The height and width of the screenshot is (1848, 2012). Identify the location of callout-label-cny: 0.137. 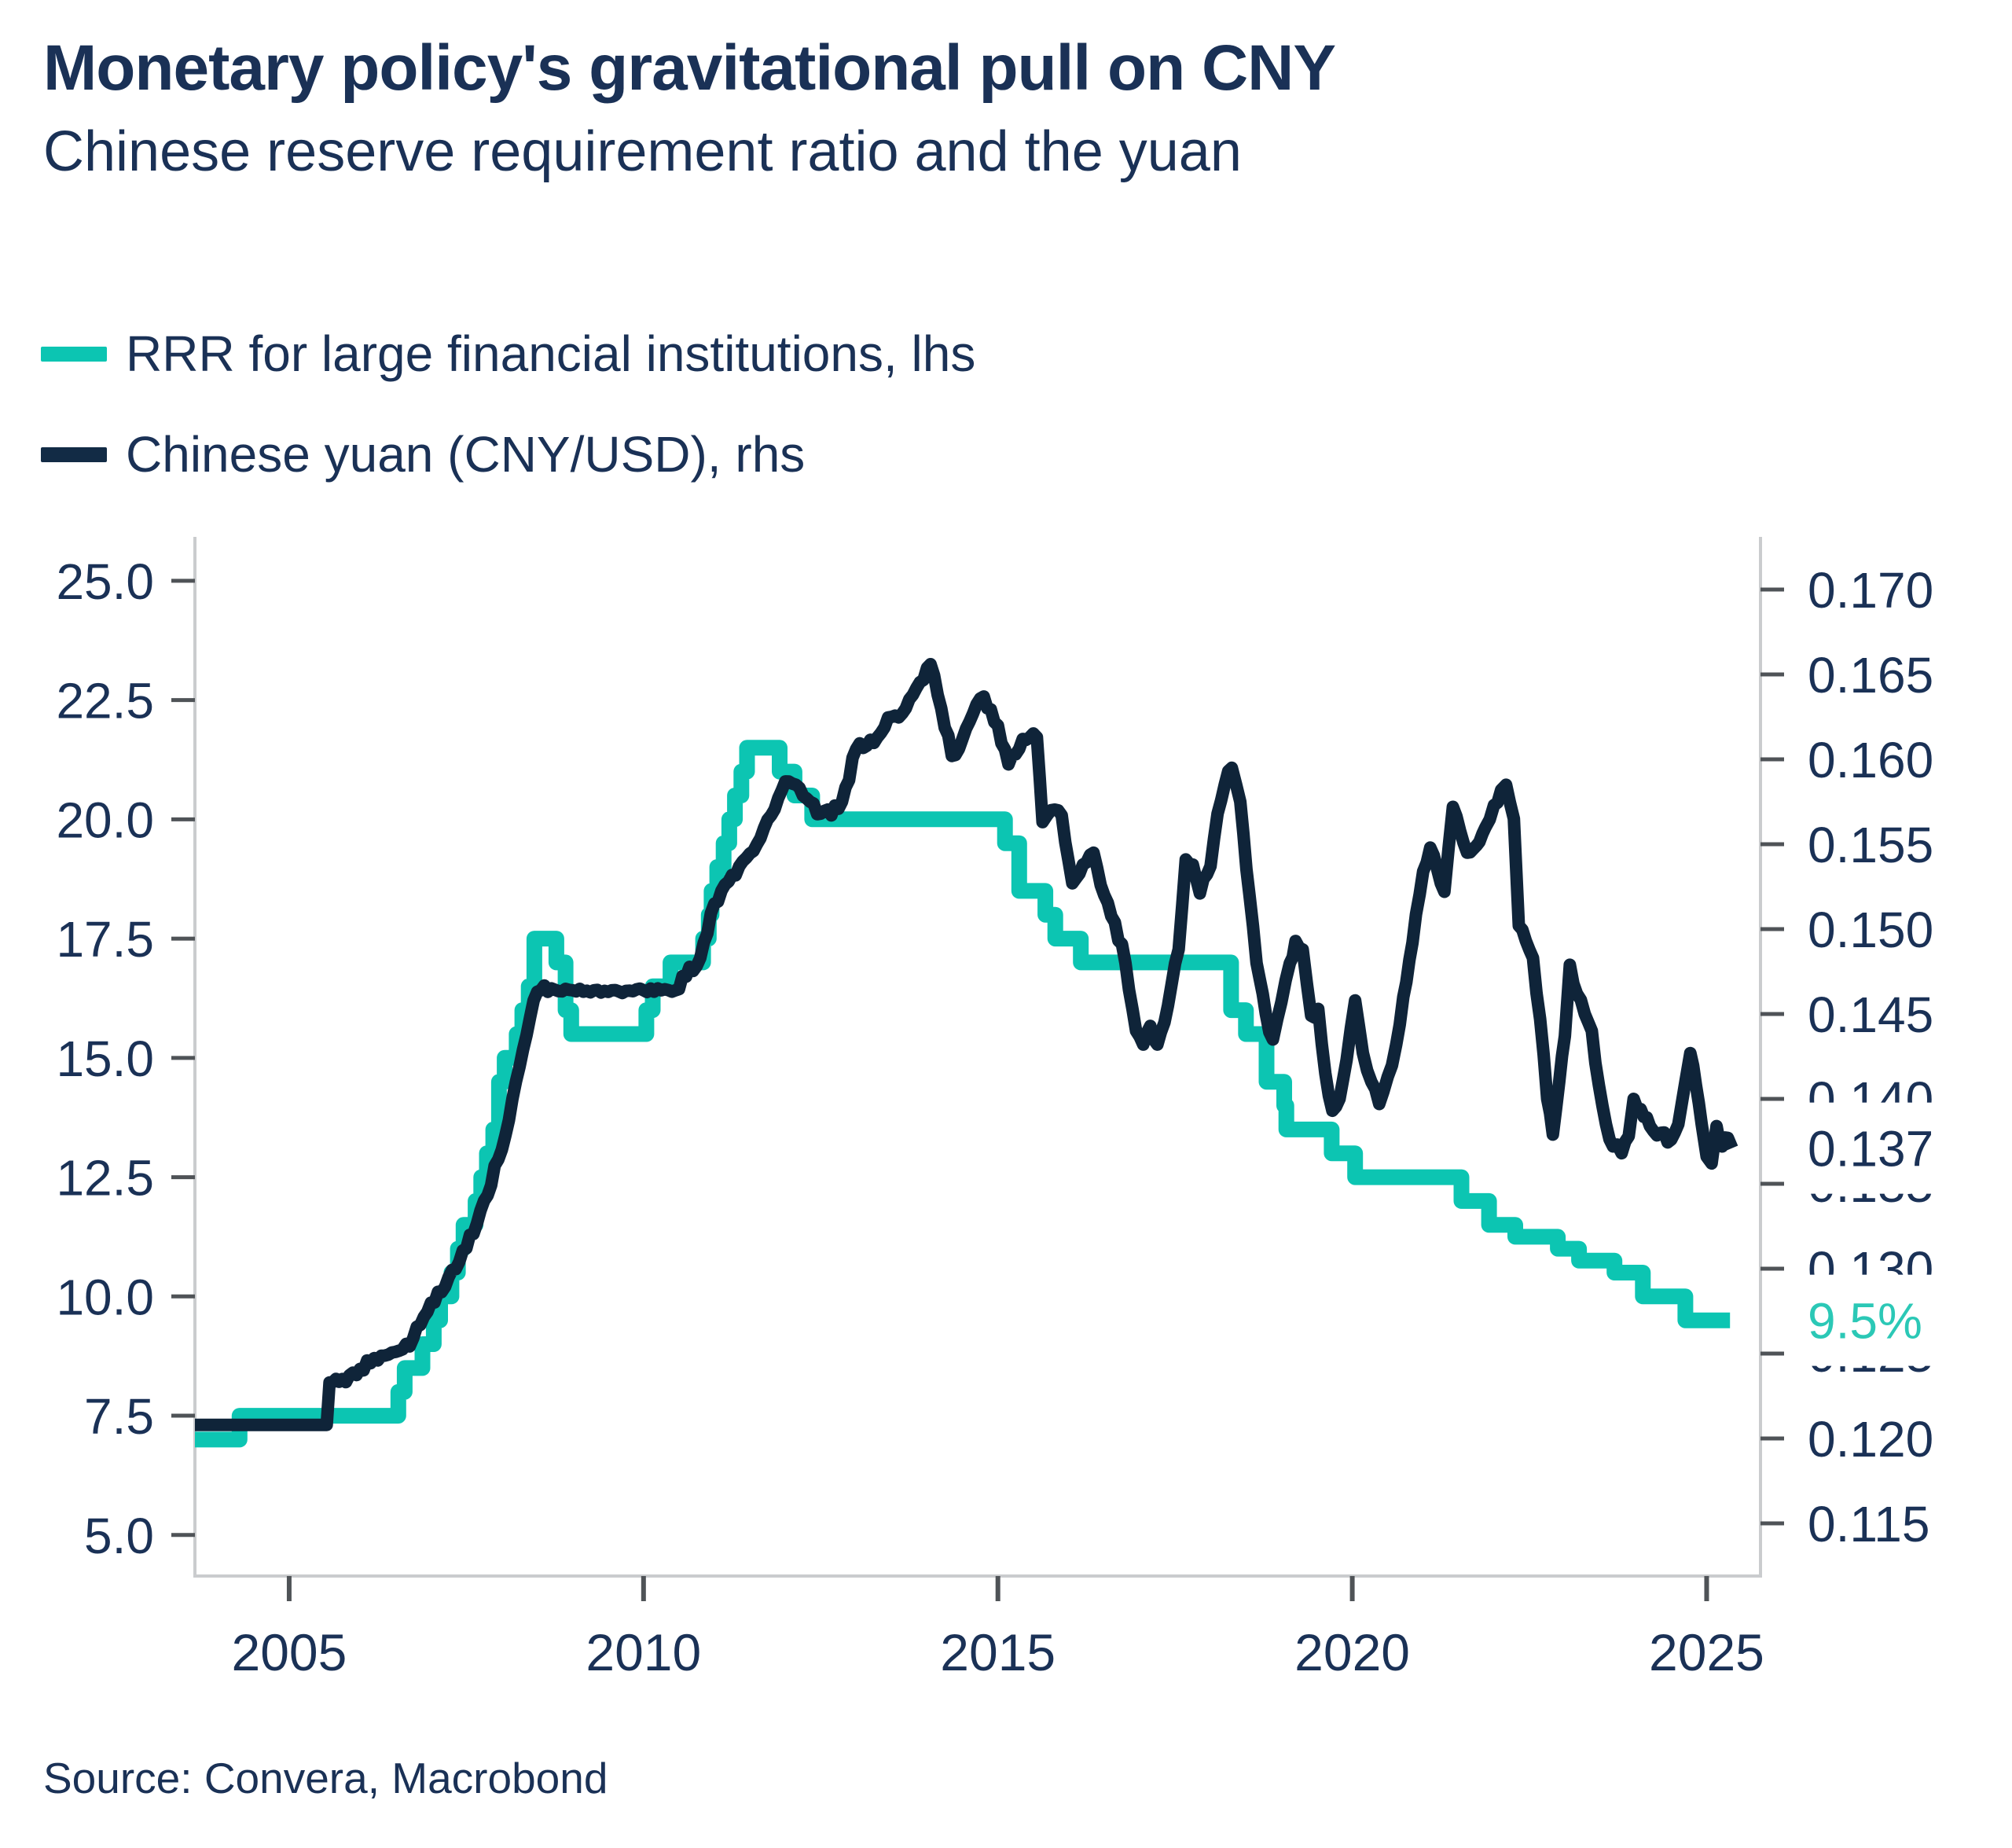
(1870, 1149).